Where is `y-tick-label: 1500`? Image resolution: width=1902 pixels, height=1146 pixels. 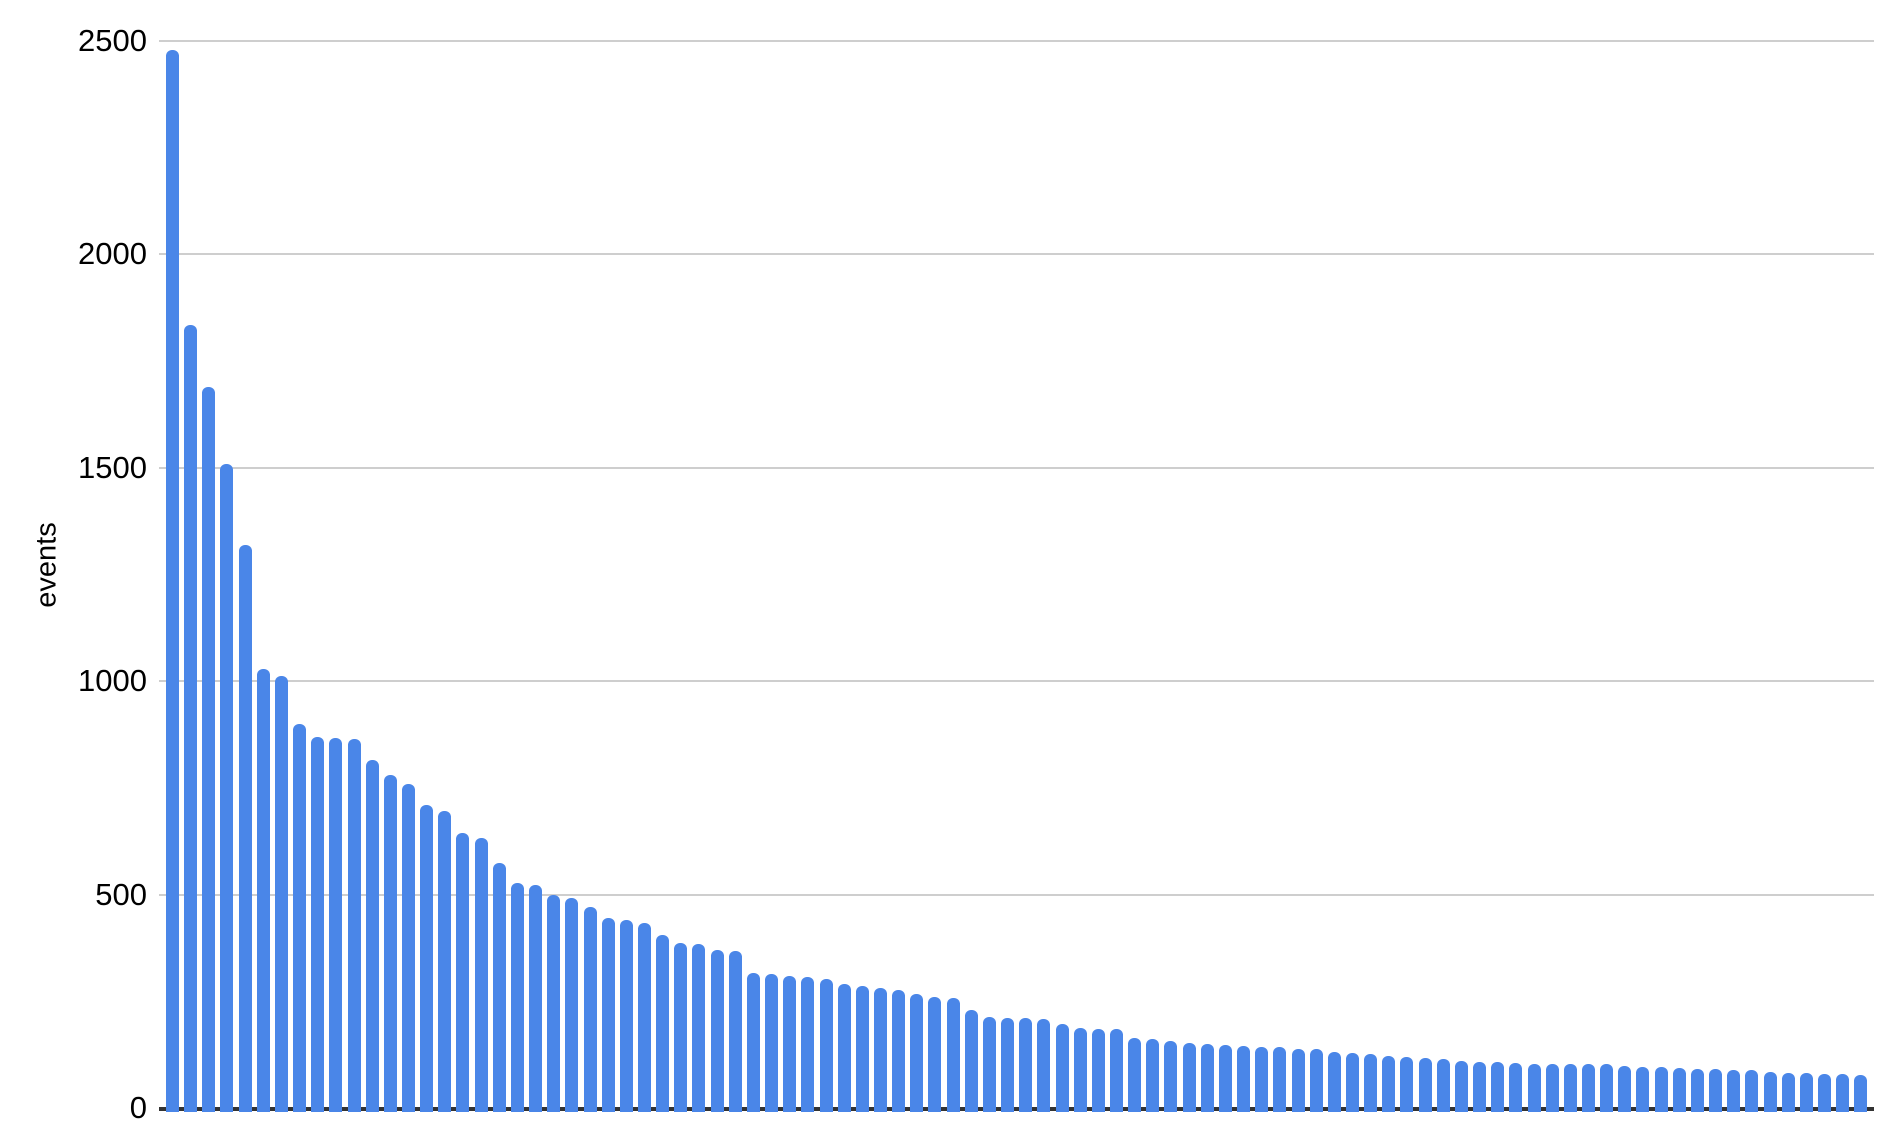
y-tick-label: 1500 is located at coordinates (112, 467).